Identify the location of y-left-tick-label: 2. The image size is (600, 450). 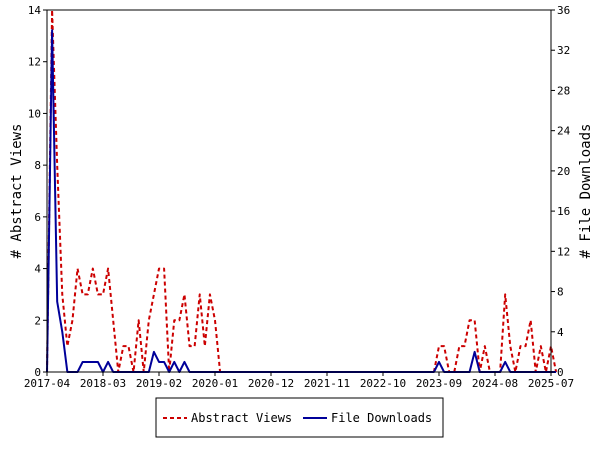
(37, 320).